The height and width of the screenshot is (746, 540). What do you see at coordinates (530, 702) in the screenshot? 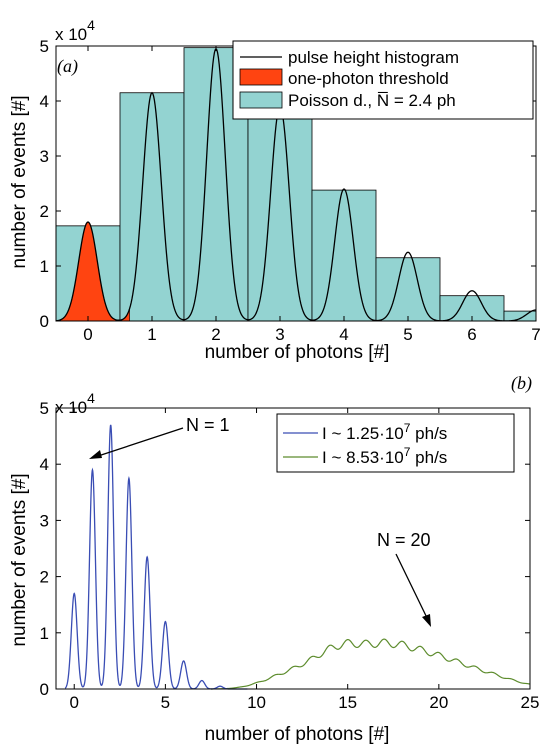
I see `b-x-tick-label: 25` at bounding box center [530, 702].